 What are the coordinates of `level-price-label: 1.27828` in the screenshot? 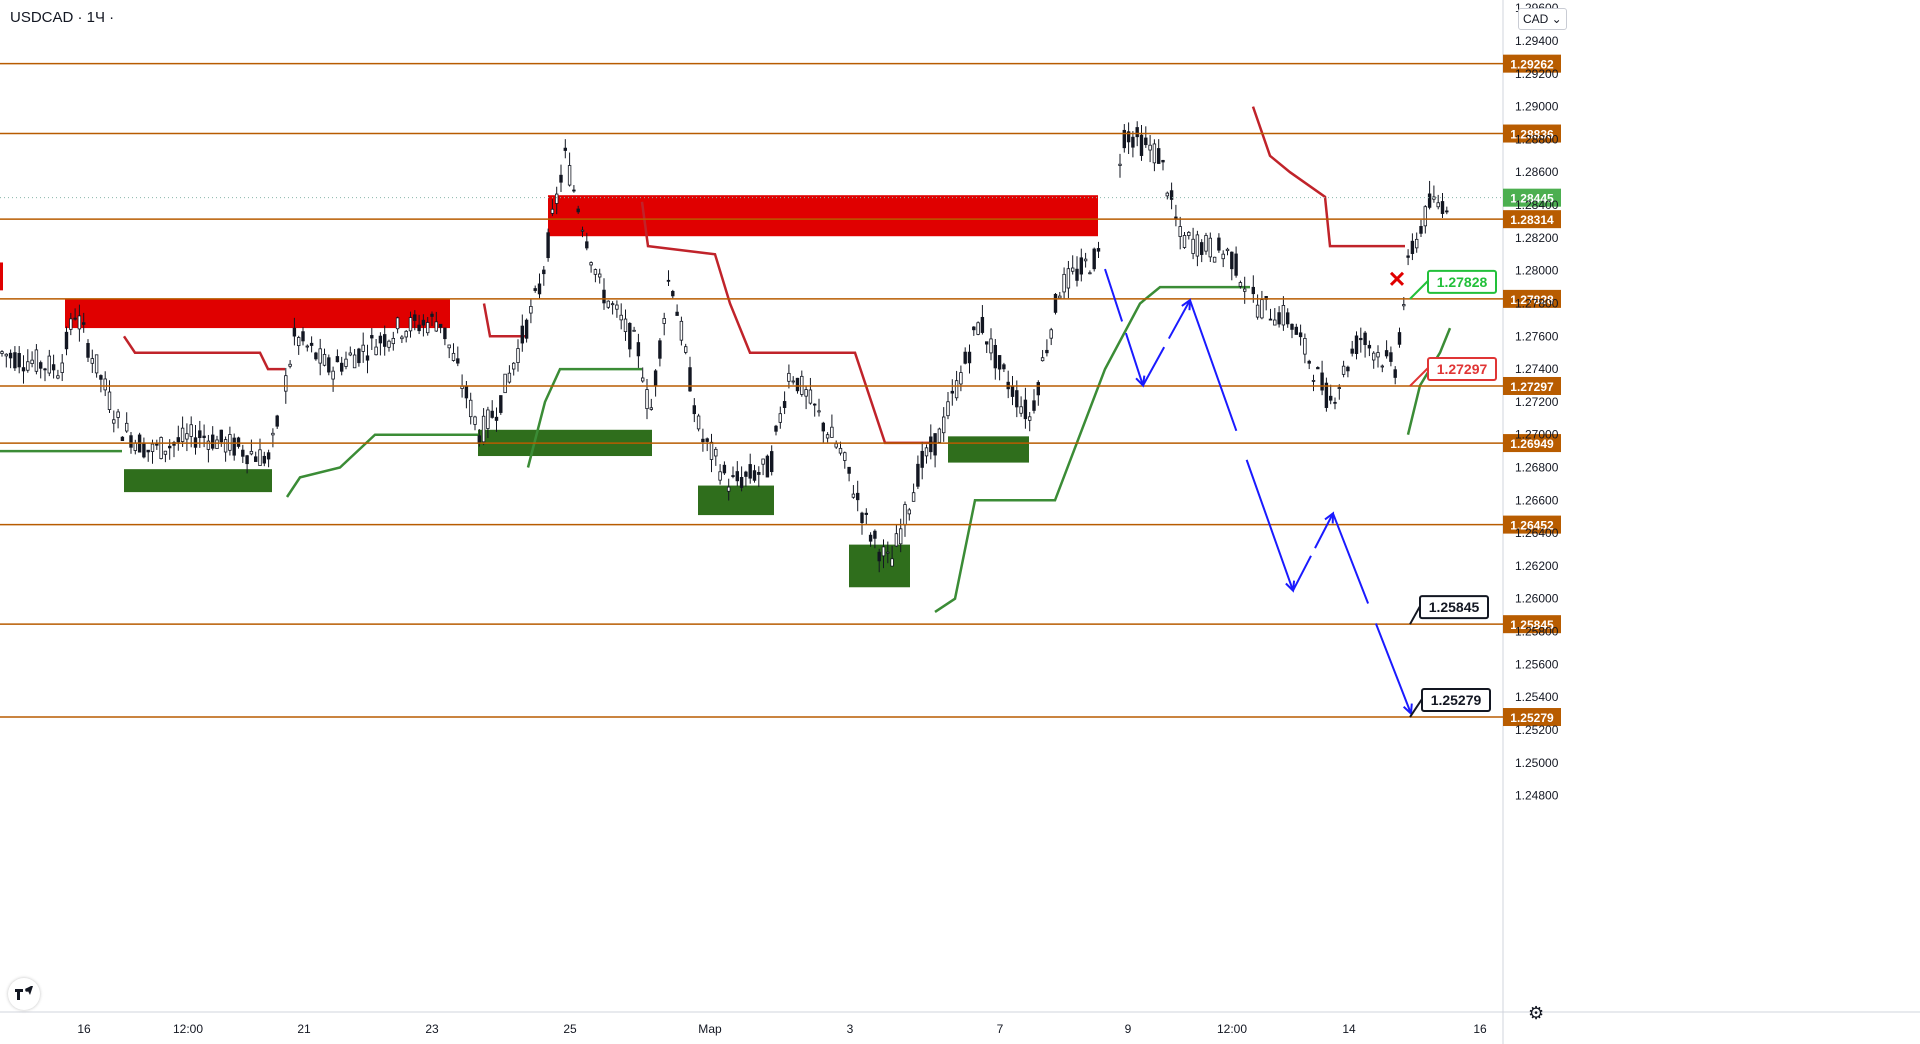 It's located at (1532, 300).